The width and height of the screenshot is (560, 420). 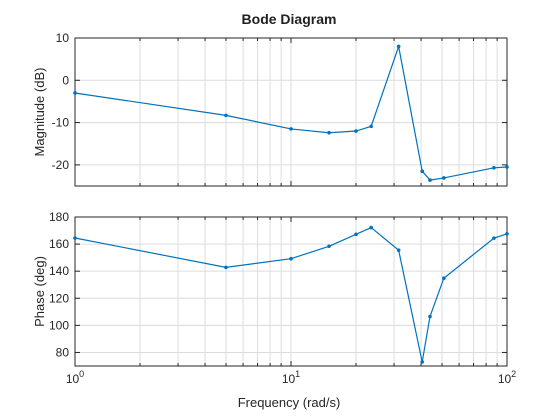 I want to click on y-axis-label: Magnitude (dB), so click(x=39, y=112).